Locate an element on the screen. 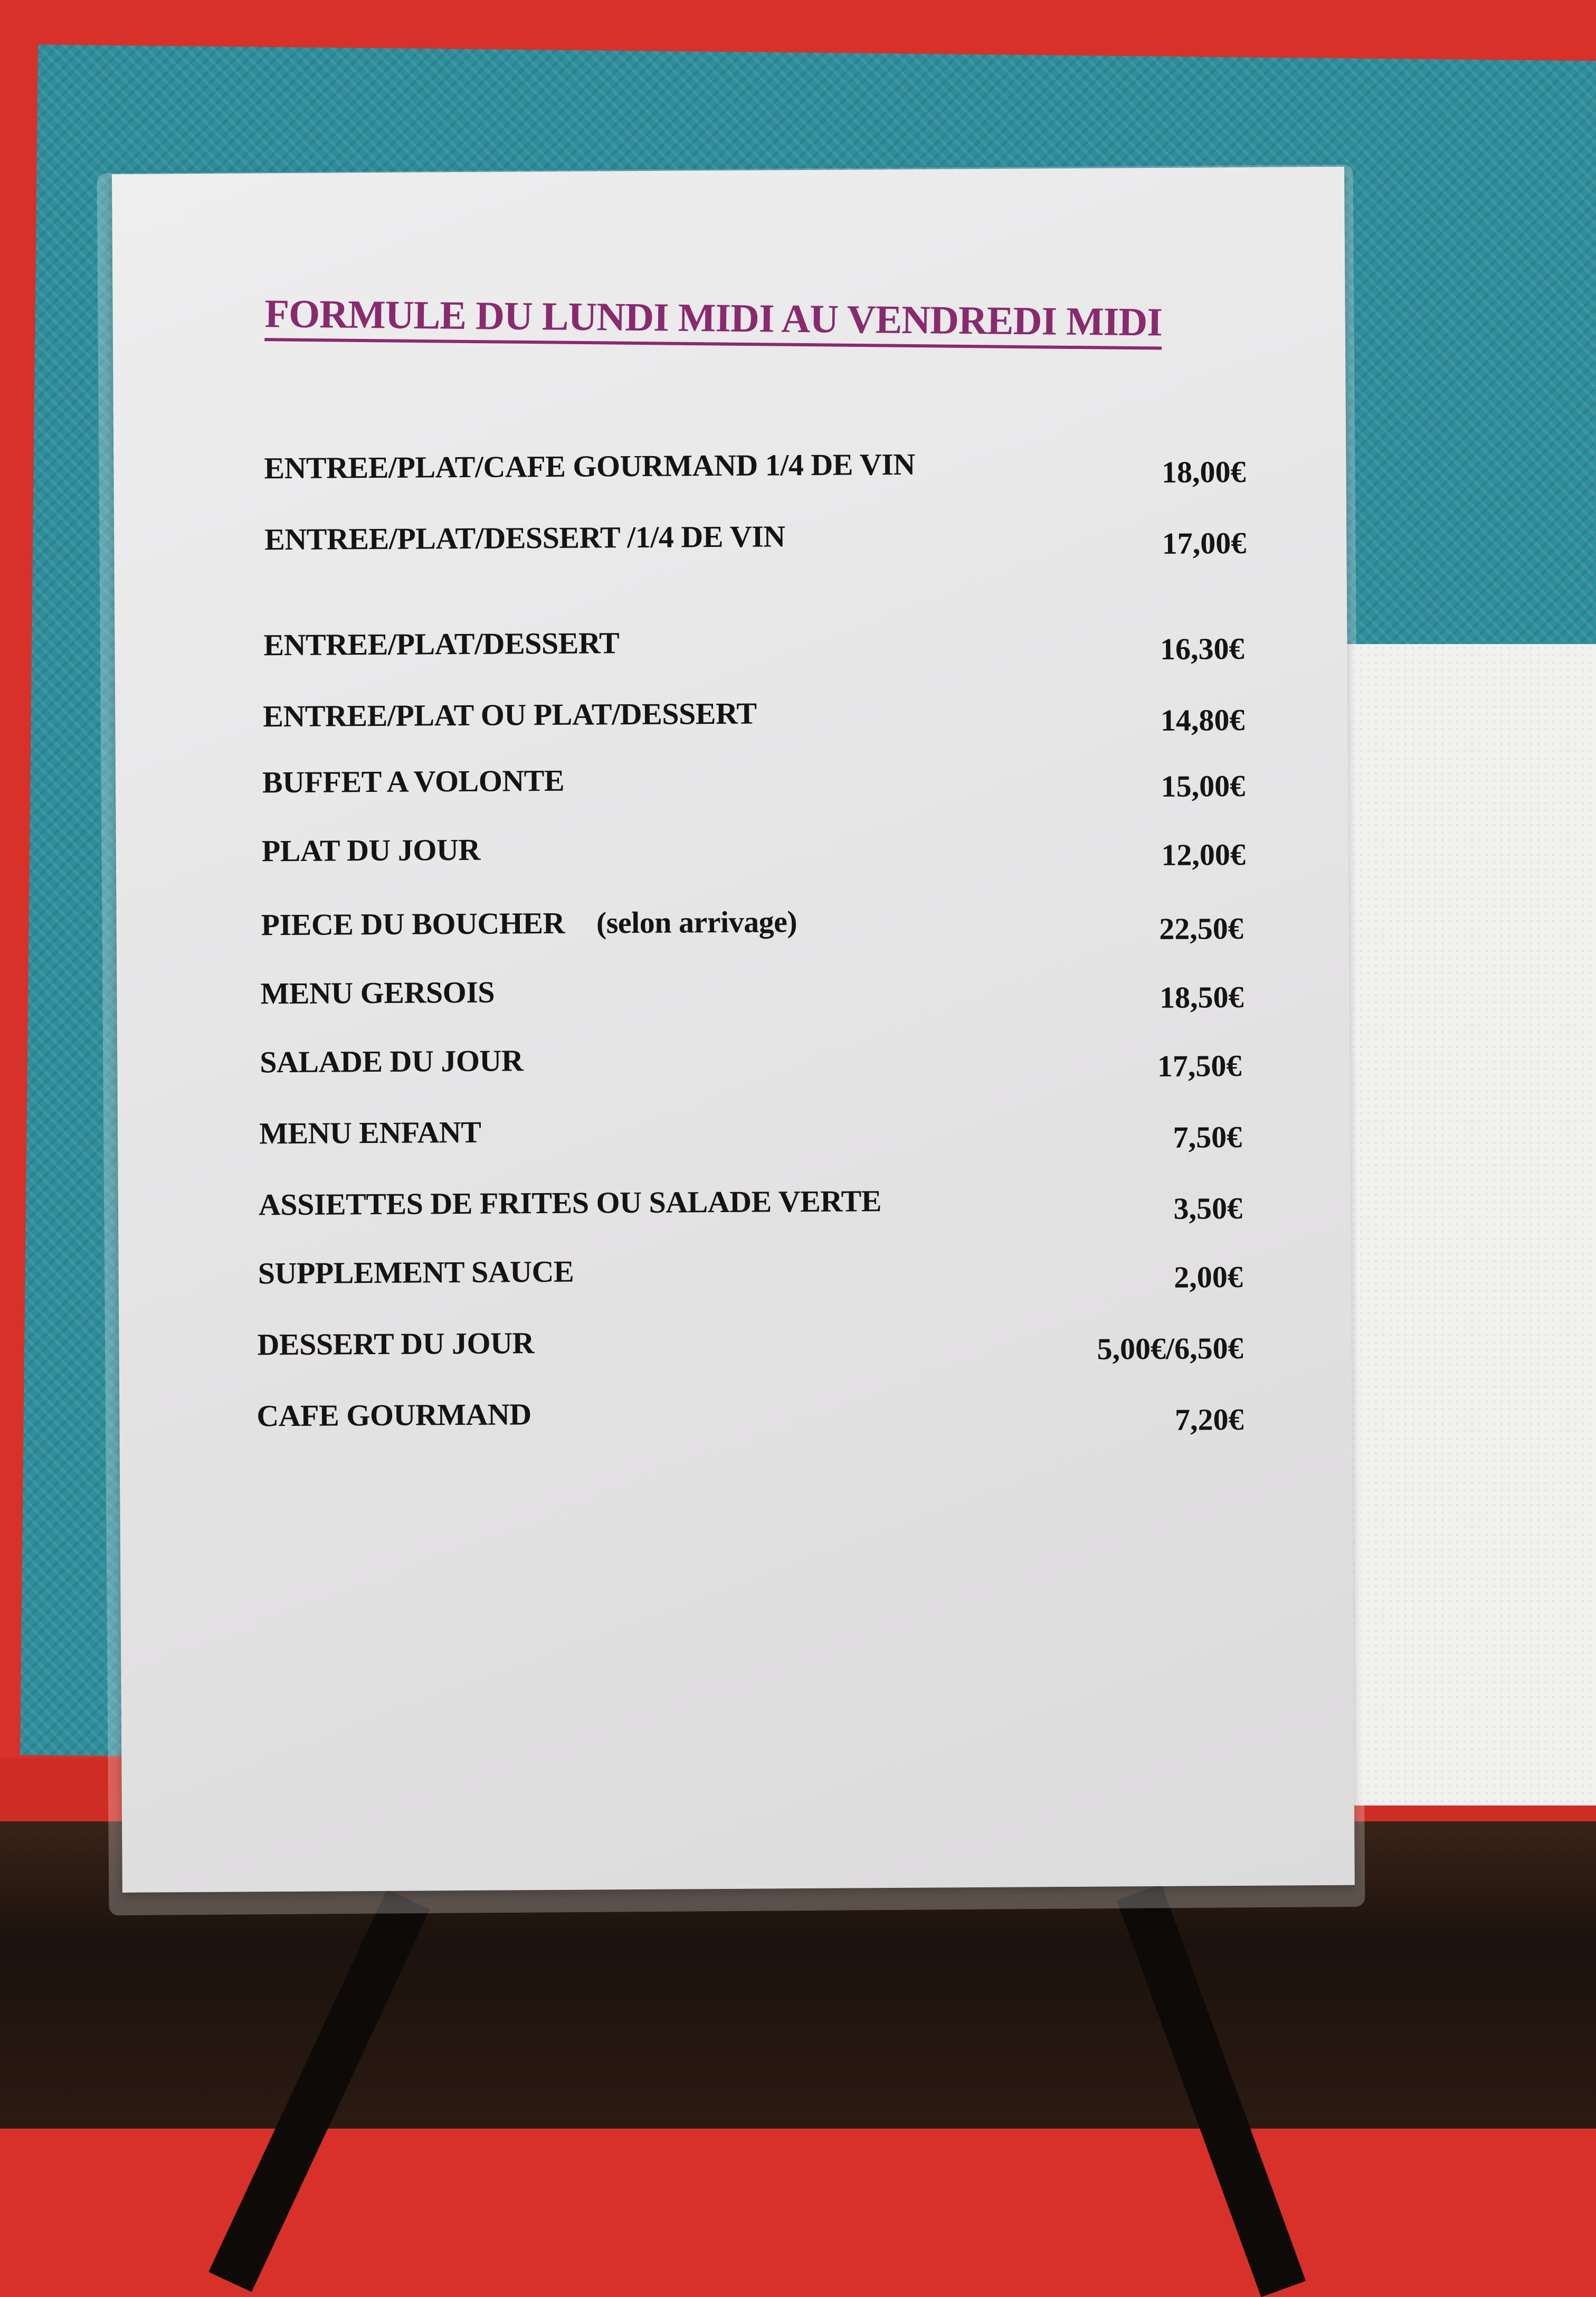 This screenshot has height=2297, width=1596. menu-item-label: PLAT DU JOUR is located at coordinates (371, 850).